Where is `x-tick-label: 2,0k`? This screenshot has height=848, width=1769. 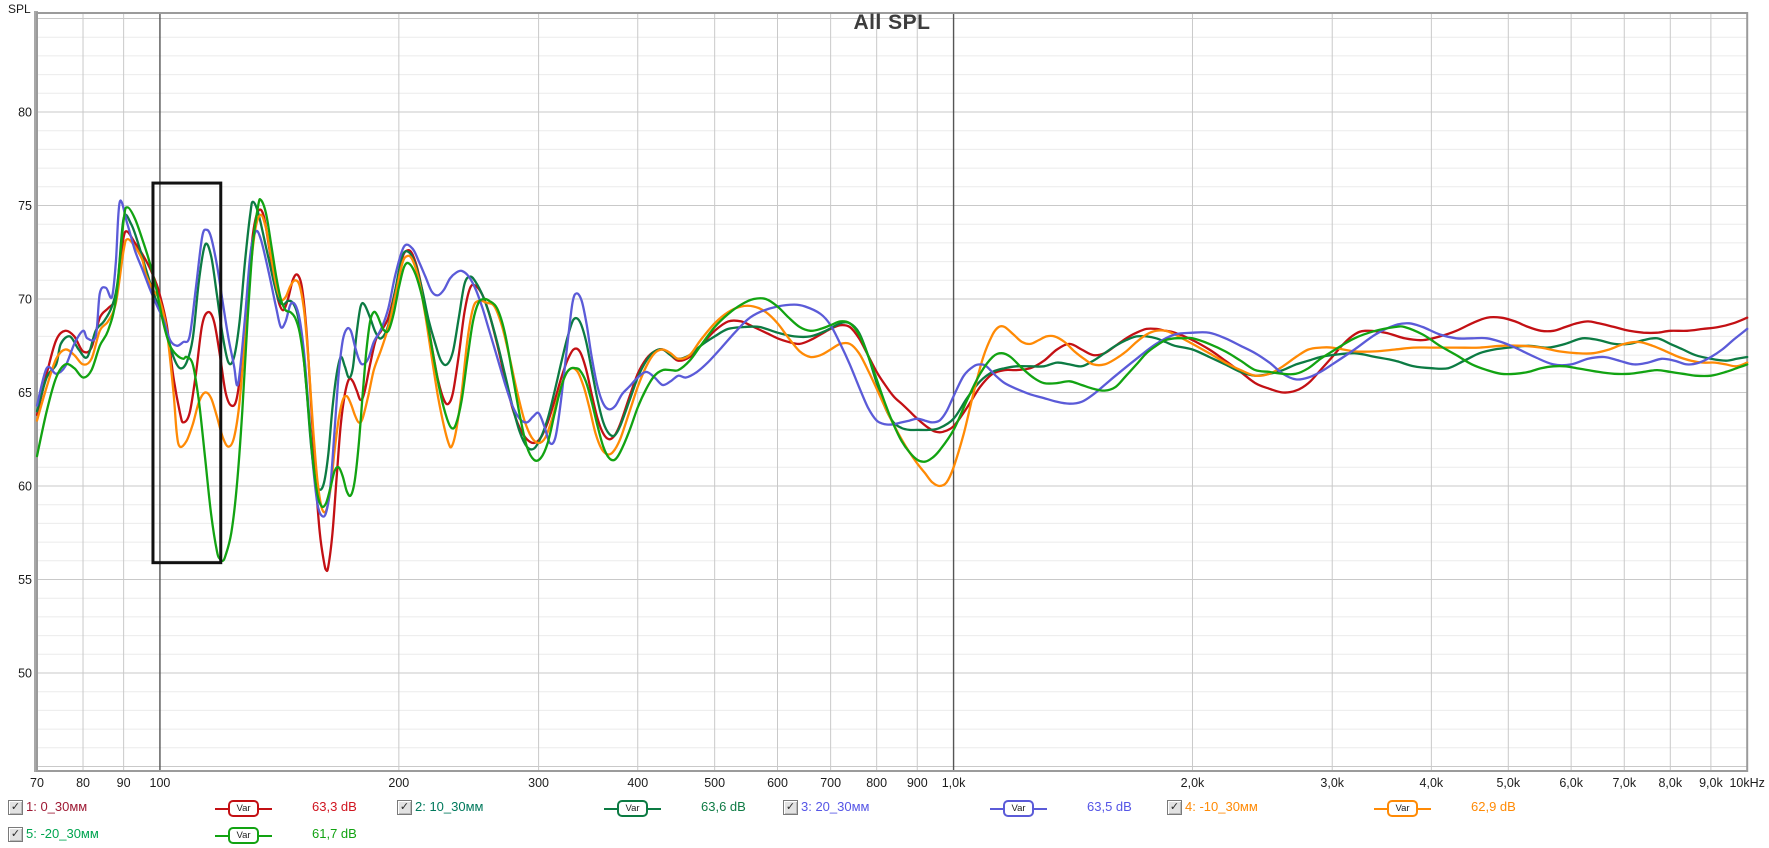
x-tick-label: 2,0k is located at coordinates (1193, 783).